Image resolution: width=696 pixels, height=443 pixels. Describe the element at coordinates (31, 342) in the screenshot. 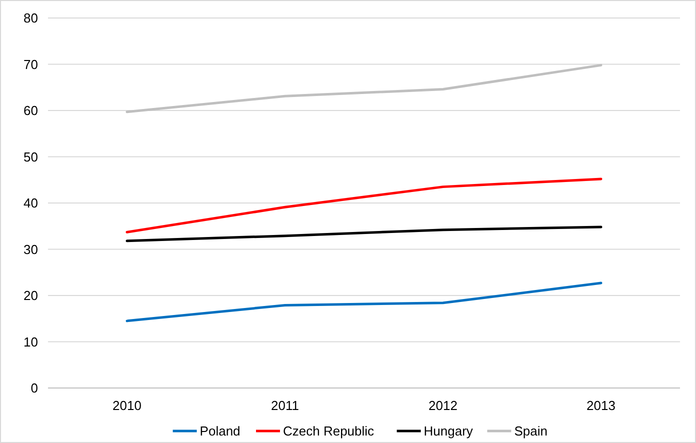

I see `y-tick-label: 10` at that location.